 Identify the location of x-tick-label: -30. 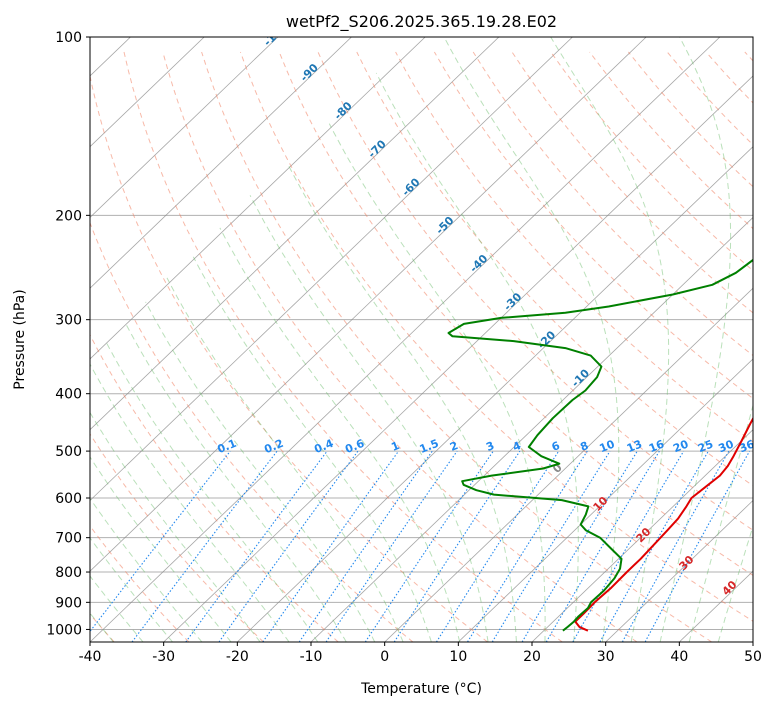
(163, 657).